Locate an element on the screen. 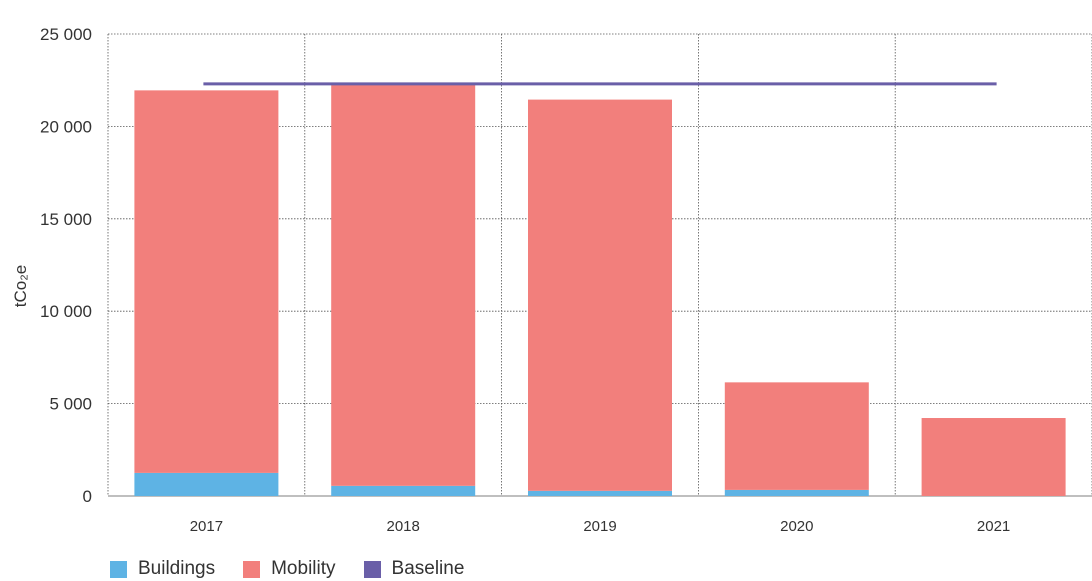 This screenshot has width=1092, height=581. legend-item-baseline: Baseline is located at coordinates (414, 569).